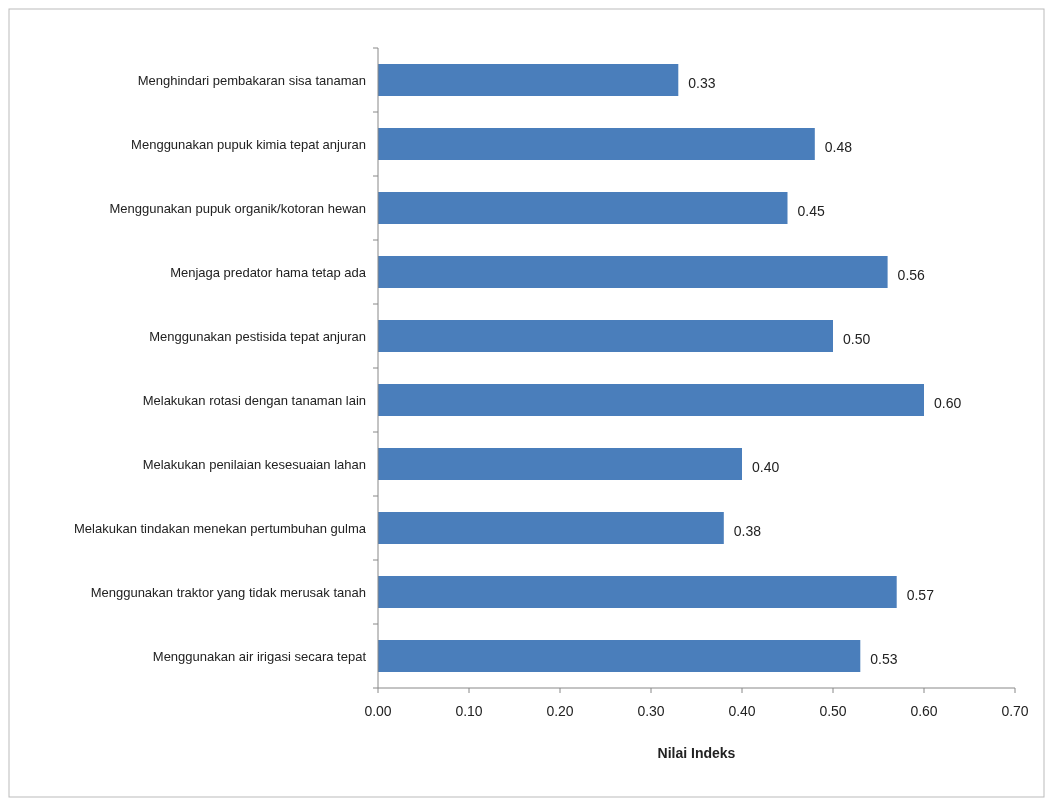 This screenshot has width=1053, height=806. What do you see at coordinates (254, 400) in the screenshot?
I see `y-tick-label: Melakukan rotasi dengan tanaman lain` at bounding box center [254, 400].